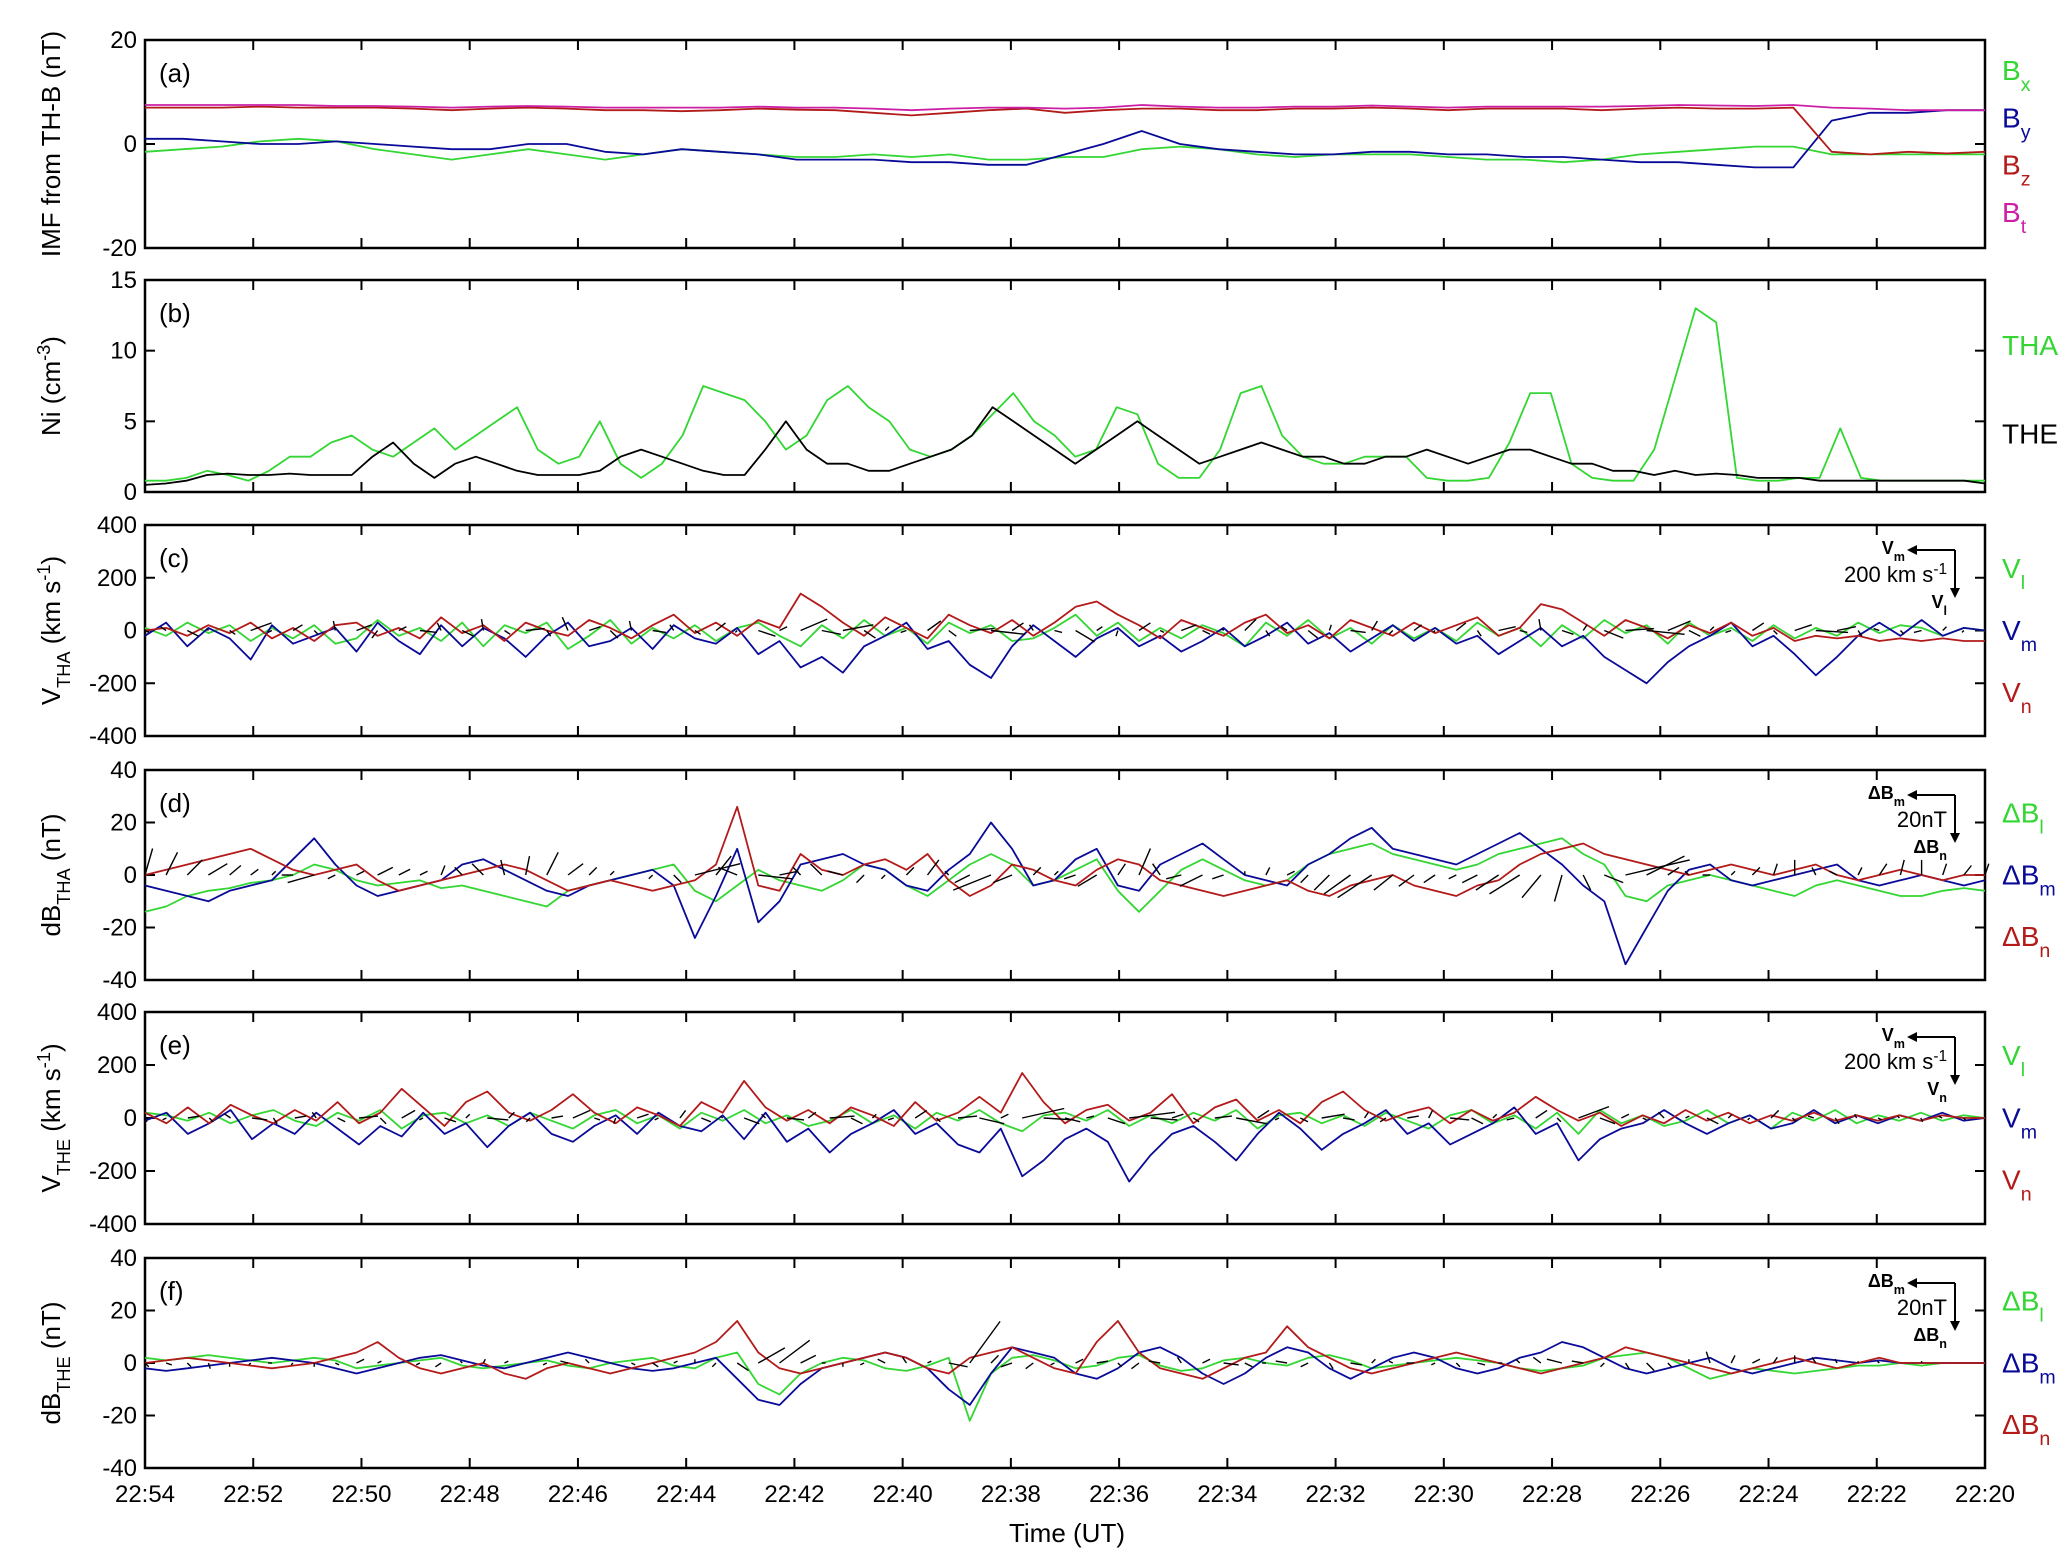 Image resolution: width=2067 pixels, height=1561 pixels. Describe the element at coordinates (2020, 813) in the screenshot. I see `panel-d-legend-l-part-0: ΔB` at that location.